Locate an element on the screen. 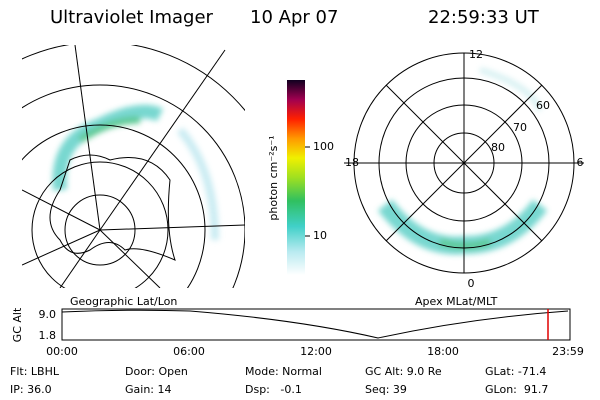 This screenshot has height=400, width=600. colorbar-unit: photon cm⁻²s⁻¹ is located at coordinates (273, 177).